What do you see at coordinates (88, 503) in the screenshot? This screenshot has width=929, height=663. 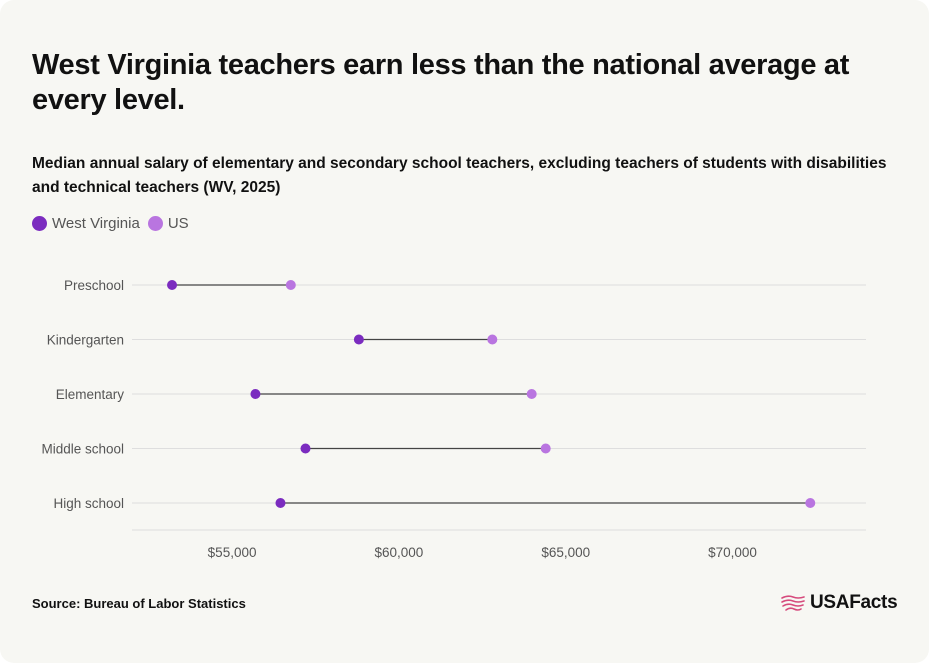 I see `category-label: High school` at bounding box center [88, 503].